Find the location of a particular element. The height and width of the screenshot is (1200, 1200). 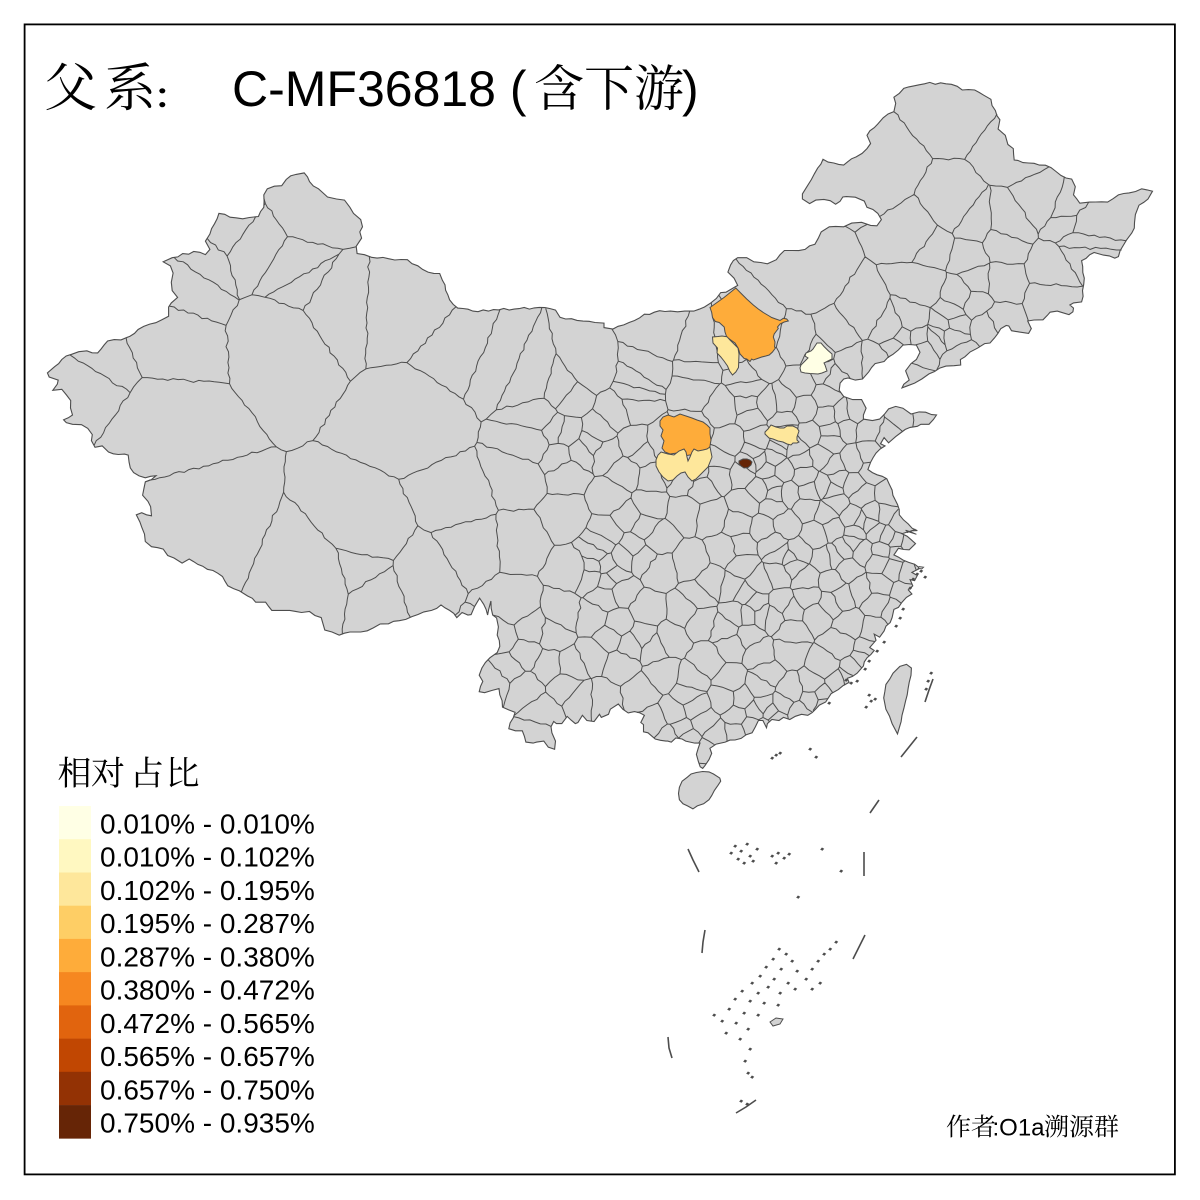

svg-text: C-MF36818 ( is located at coordinates (379, 89).